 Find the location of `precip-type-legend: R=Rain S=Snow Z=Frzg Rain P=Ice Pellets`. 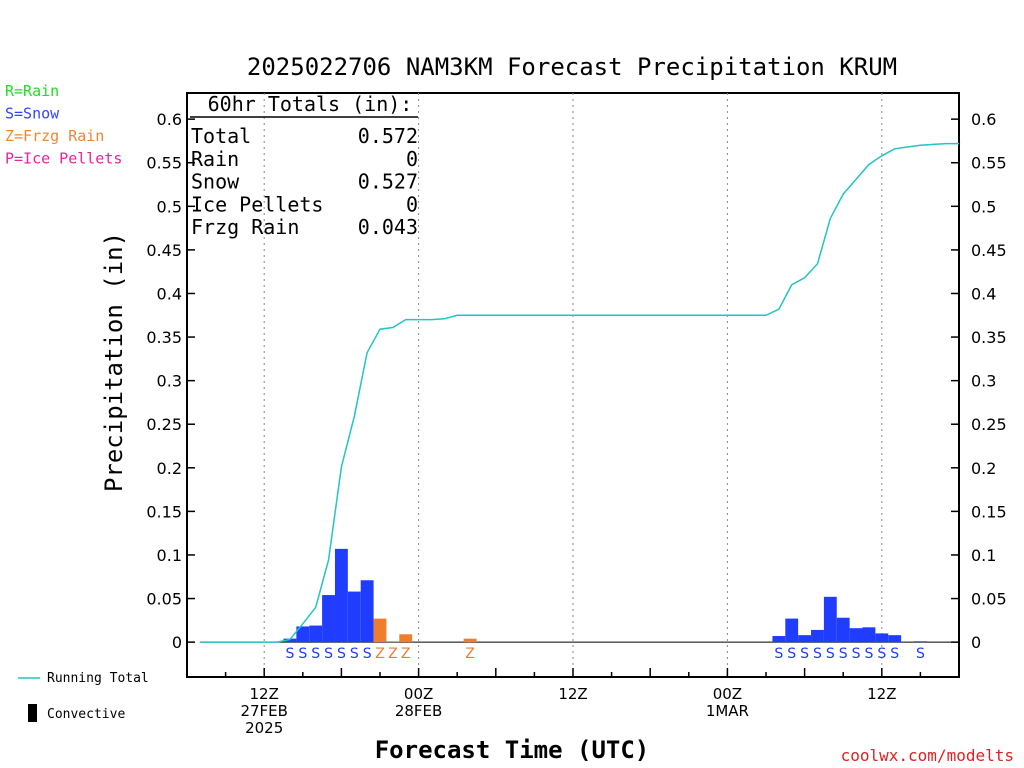

precip-type-legend: R=Rain S=Snow Z=Frzg Rain P=Ice Pellets is located at coordinates (63, 125).